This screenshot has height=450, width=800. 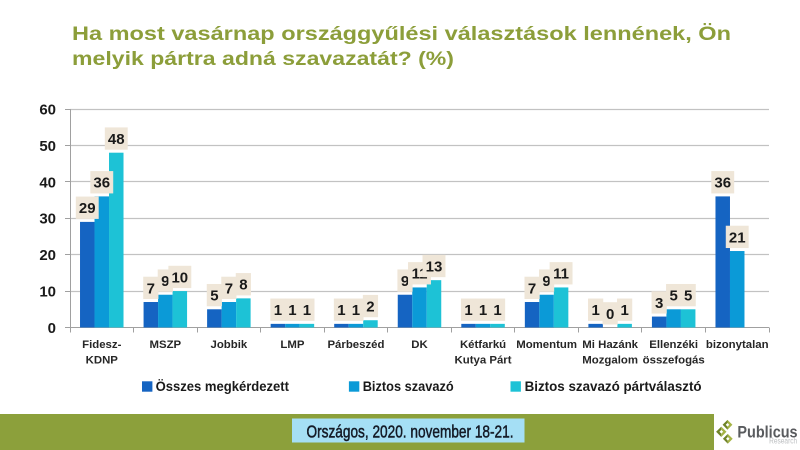 I want to click on svg-text: Momentum, so click(x=546, y=345).